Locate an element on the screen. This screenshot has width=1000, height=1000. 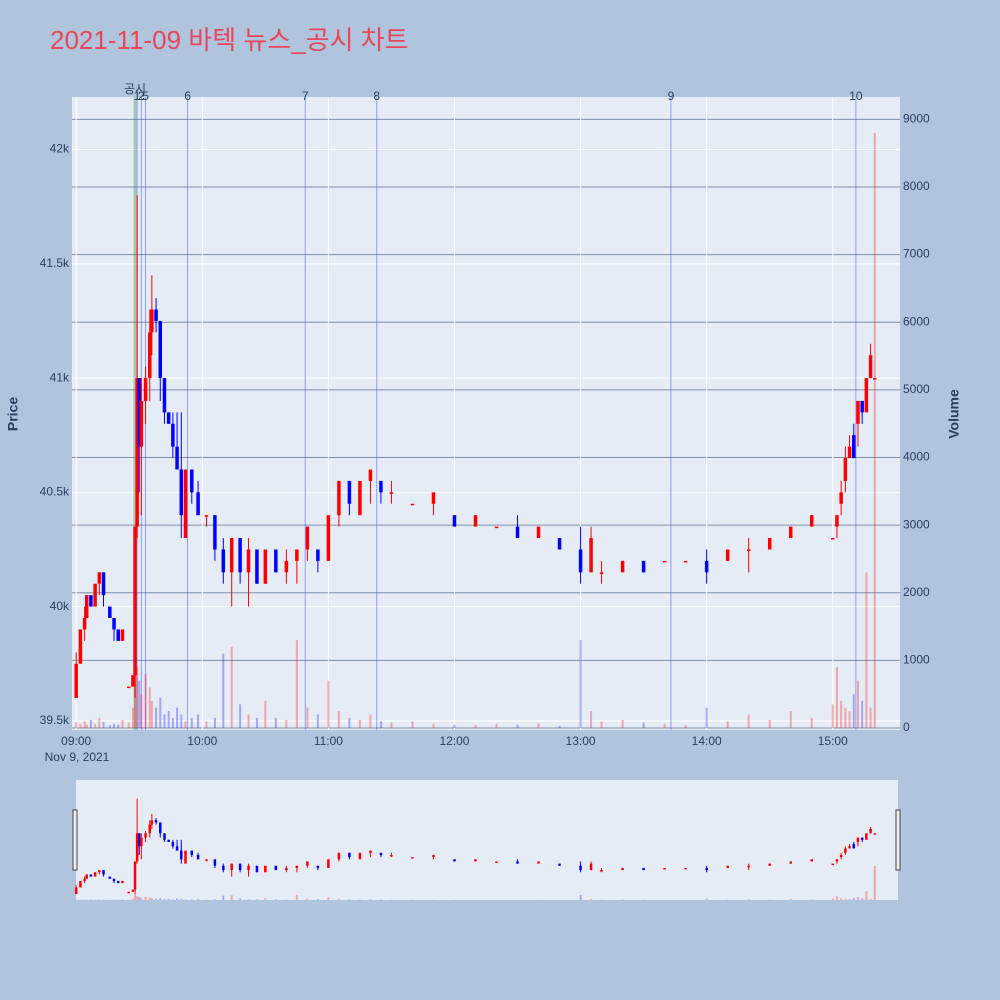
range-slider is located at coordinates (487, 840).